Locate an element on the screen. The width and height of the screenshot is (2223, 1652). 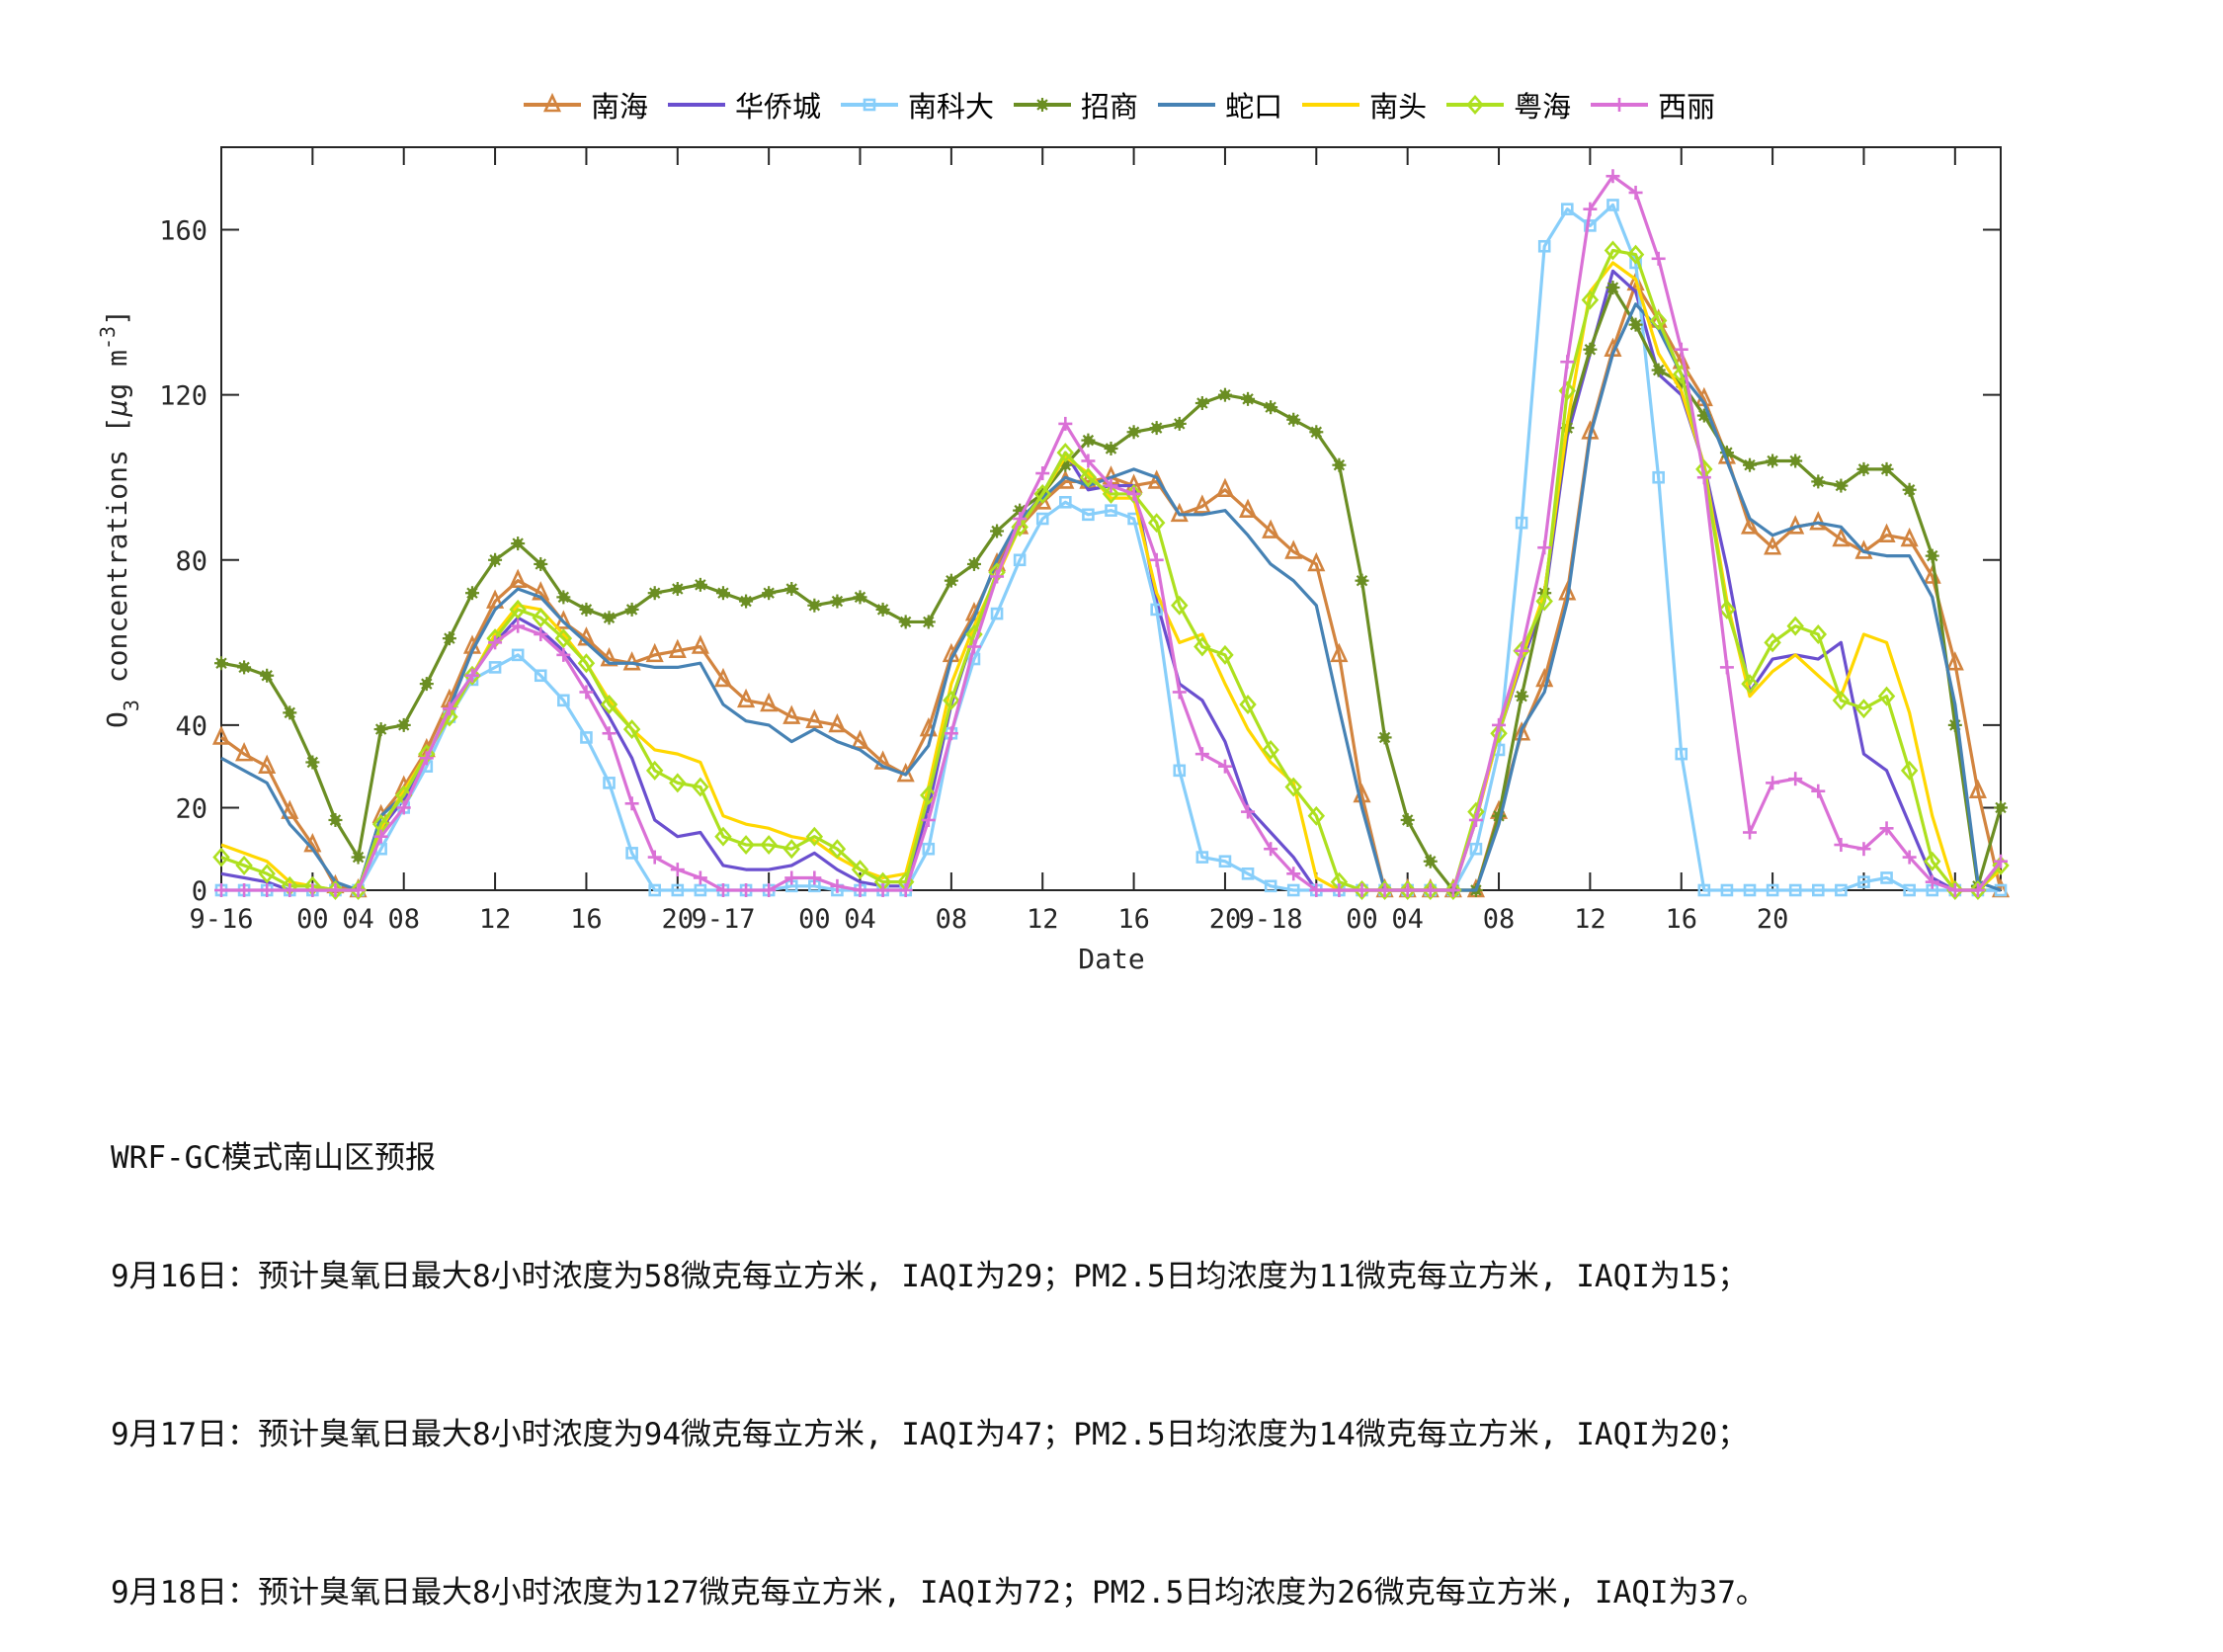
legend-label: 南科大 is located at coordinates (951, 107).